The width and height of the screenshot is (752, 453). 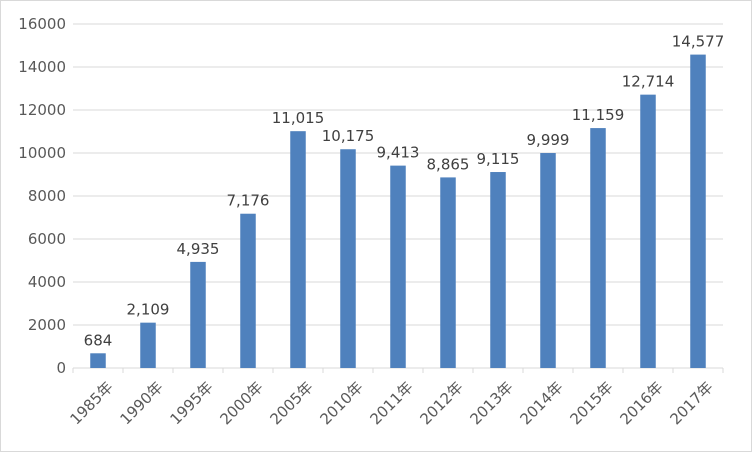 What do you see at coordinates (198, 249) in the screenshot?
I see `data-label: 4,935` at bounding box center [198, 249].